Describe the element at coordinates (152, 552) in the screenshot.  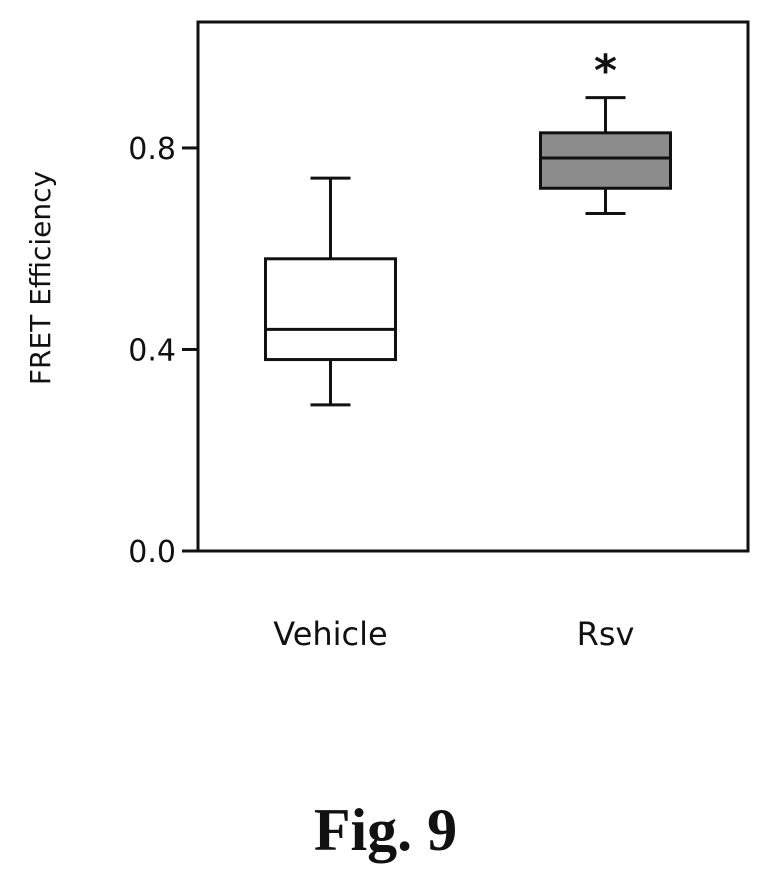
I see `y-tick-label: 0.0` at that location.